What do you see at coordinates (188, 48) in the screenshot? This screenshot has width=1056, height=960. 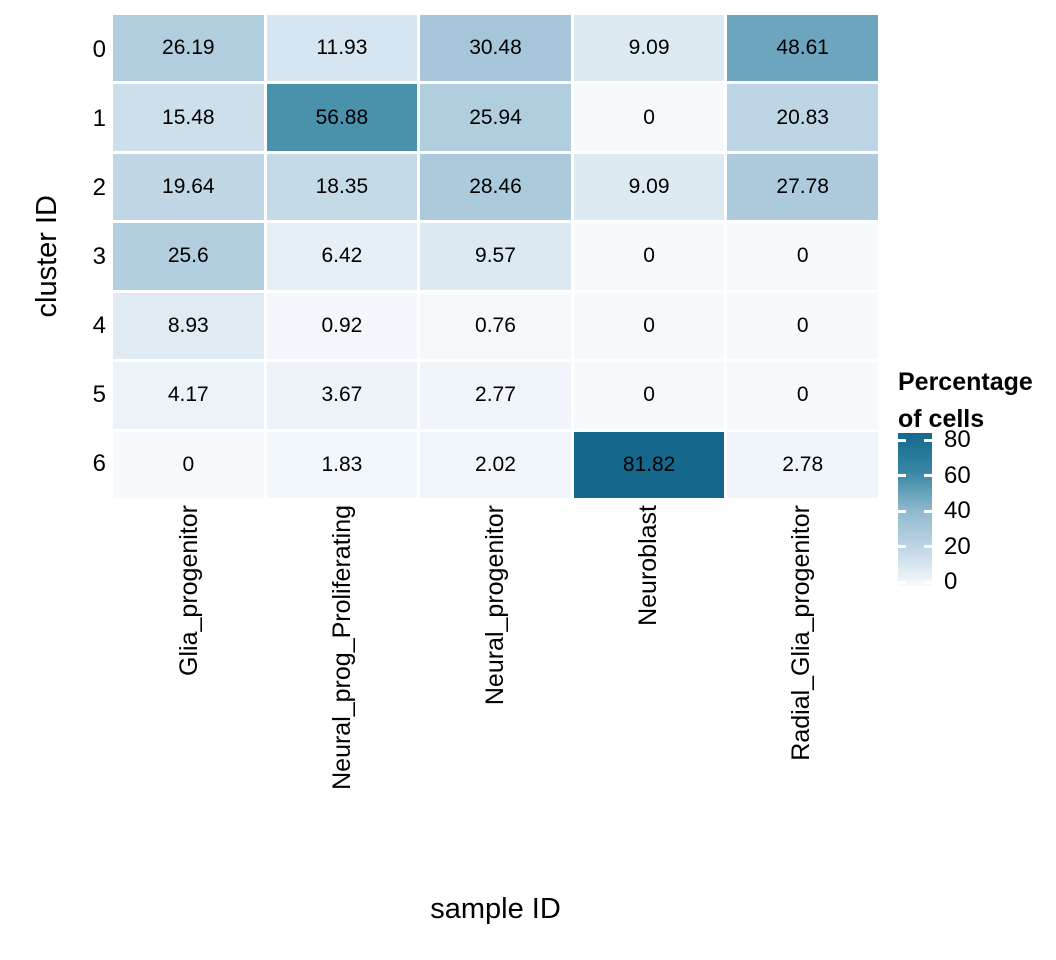 I see `heatmap-cell: 26.19` at bounding box center [188, 48].